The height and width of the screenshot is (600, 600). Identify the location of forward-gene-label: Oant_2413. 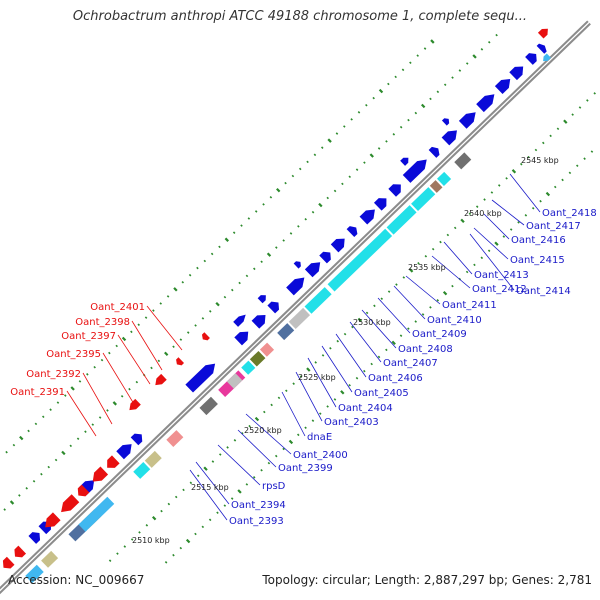
(501, 275).